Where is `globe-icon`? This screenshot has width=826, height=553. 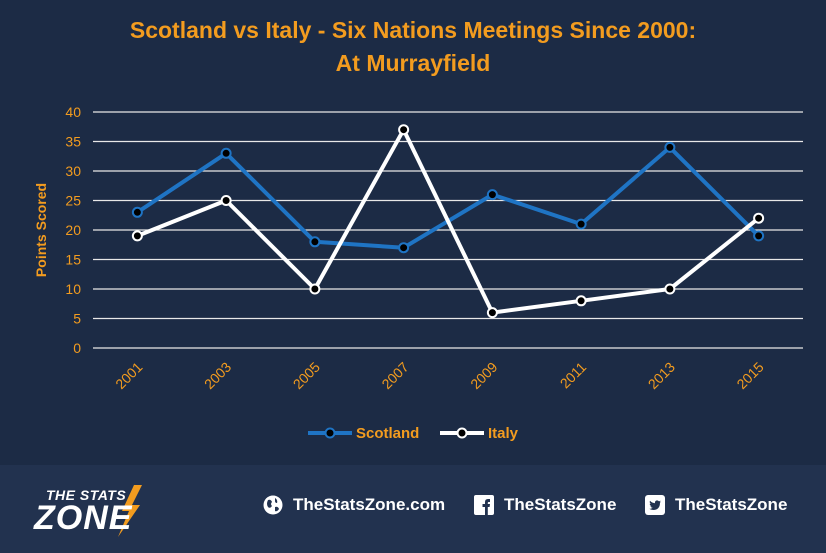 globe-icon is located at coordinates (273, 505).